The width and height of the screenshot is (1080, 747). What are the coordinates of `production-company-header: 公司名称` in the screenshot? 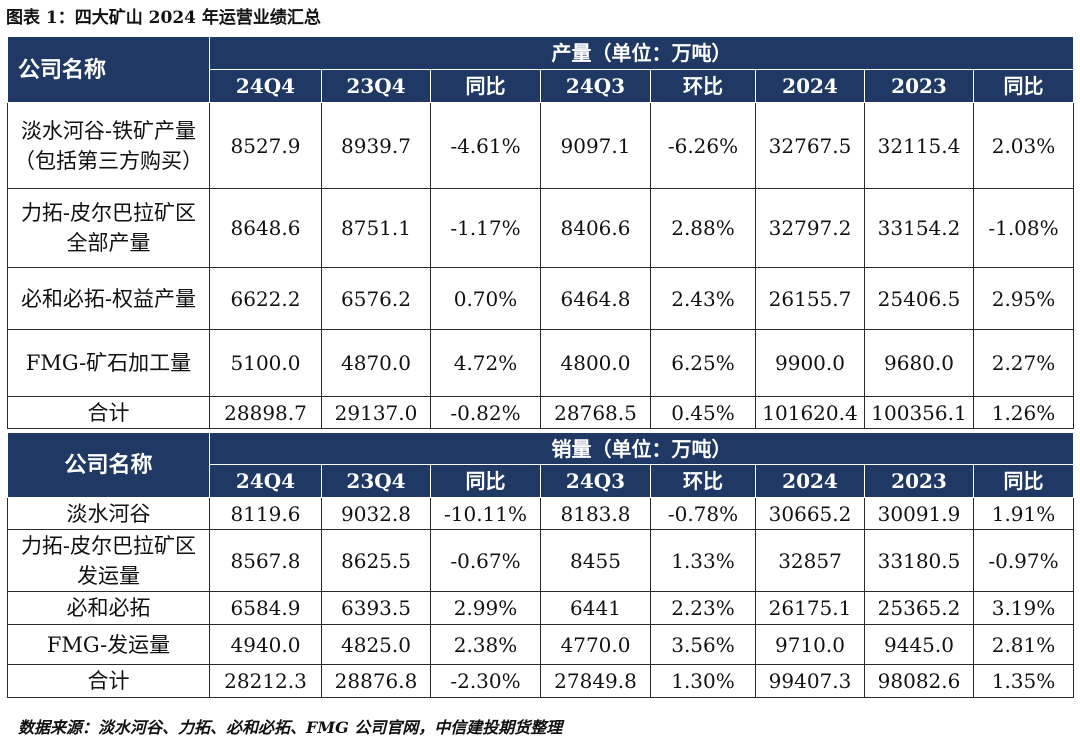 It's located at (108, 69).